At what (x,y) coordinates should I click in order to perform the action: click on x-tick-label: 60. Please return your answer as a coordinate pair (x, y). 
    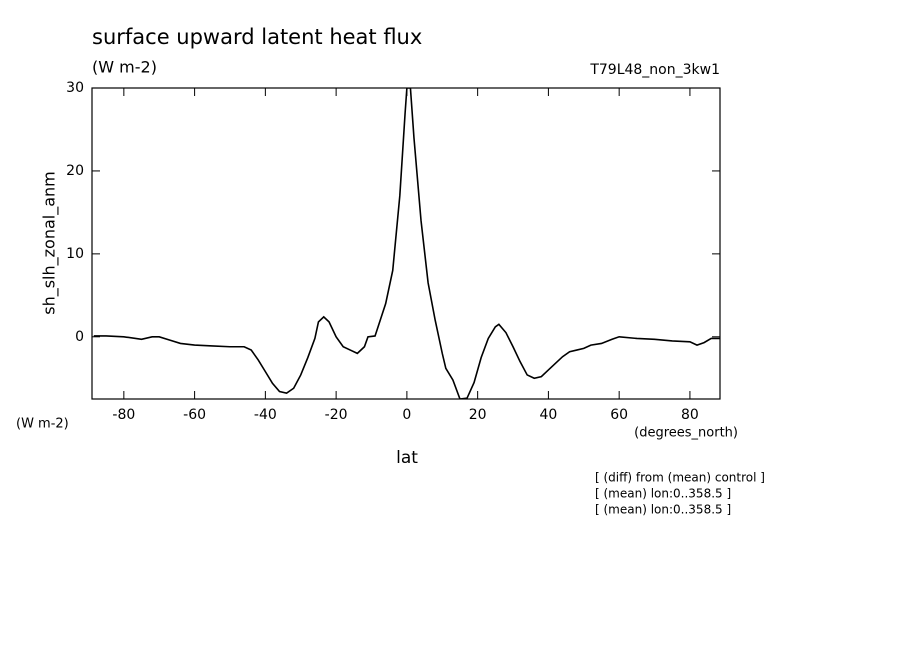
    Looking at the image, I should click on (619, 415).